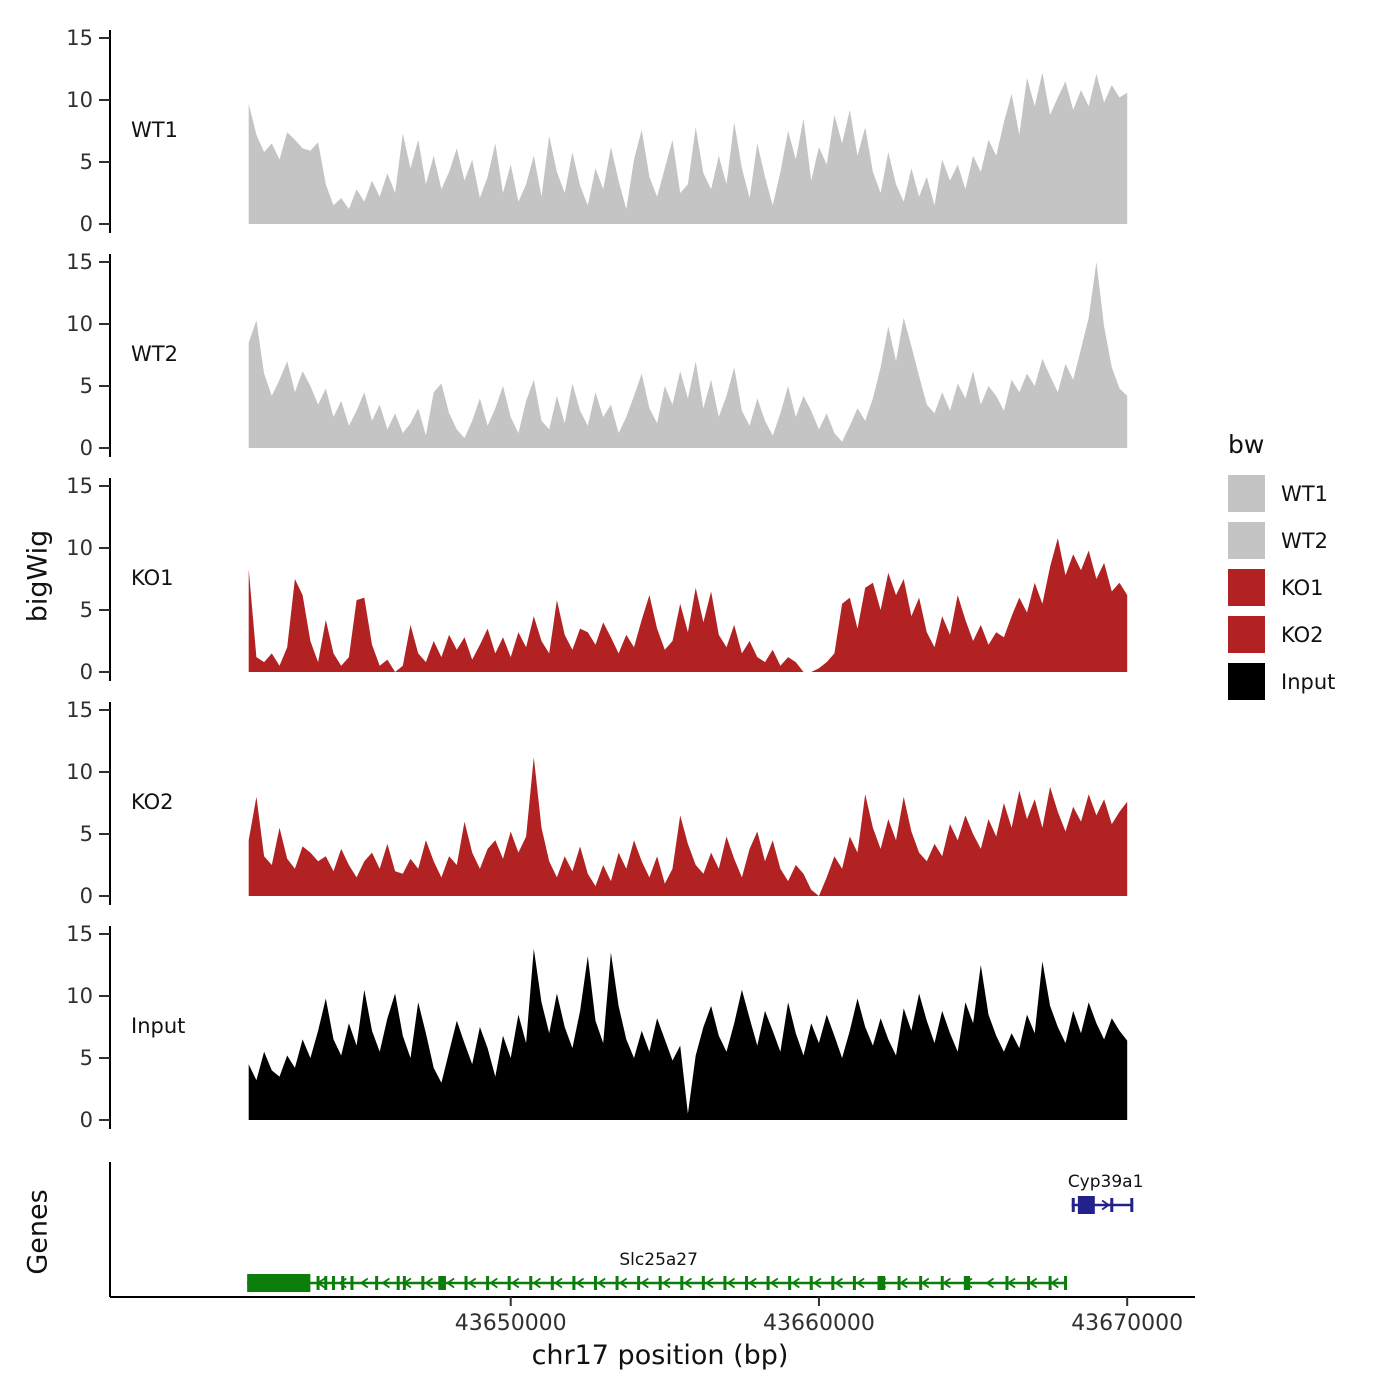 The height and width of the screenshot is (1400, 1400). What do you see at coordinates (1246, 444) in the screenshot?
I see `legend-title: bw` at bounding box center [1246, 444].